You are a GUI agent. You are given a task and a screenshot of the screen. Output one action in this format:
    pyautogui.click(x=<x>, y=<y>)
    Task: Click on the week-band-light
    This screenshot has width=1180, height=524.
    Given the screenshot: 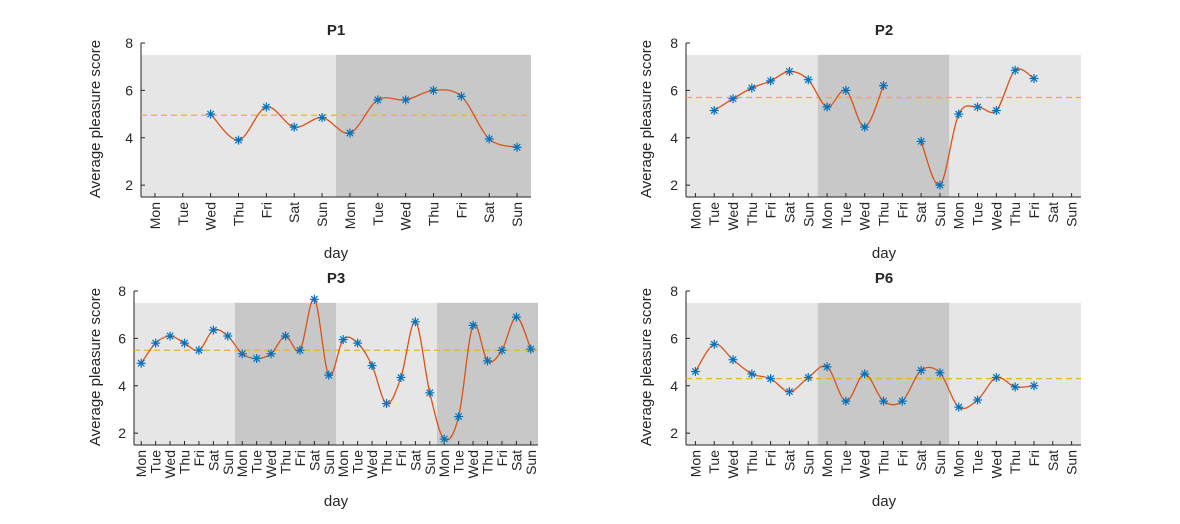 What is the action you would take?
    pyautogui.click(x=184, y=373)
    